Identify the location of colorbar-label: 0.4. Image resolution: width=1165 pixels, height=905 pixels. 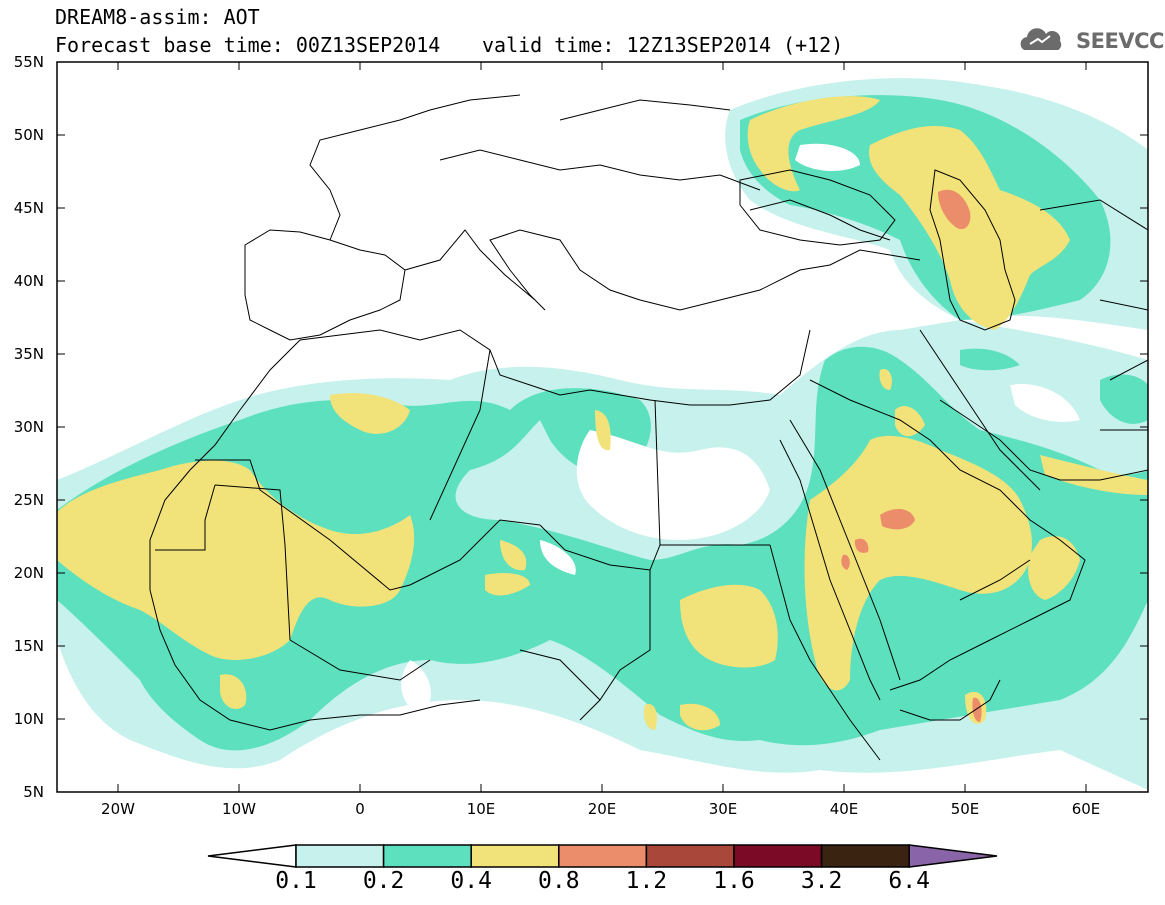
(471, 881).